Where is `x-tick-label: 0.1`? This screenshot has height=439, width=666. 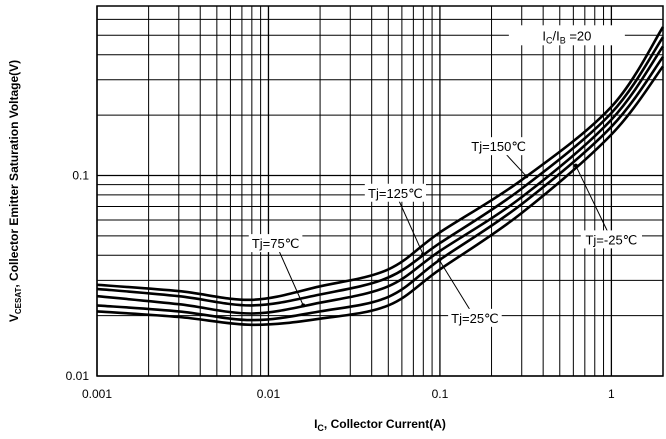
x-tick-label: 0.1 is located at coordinates (440, 394).